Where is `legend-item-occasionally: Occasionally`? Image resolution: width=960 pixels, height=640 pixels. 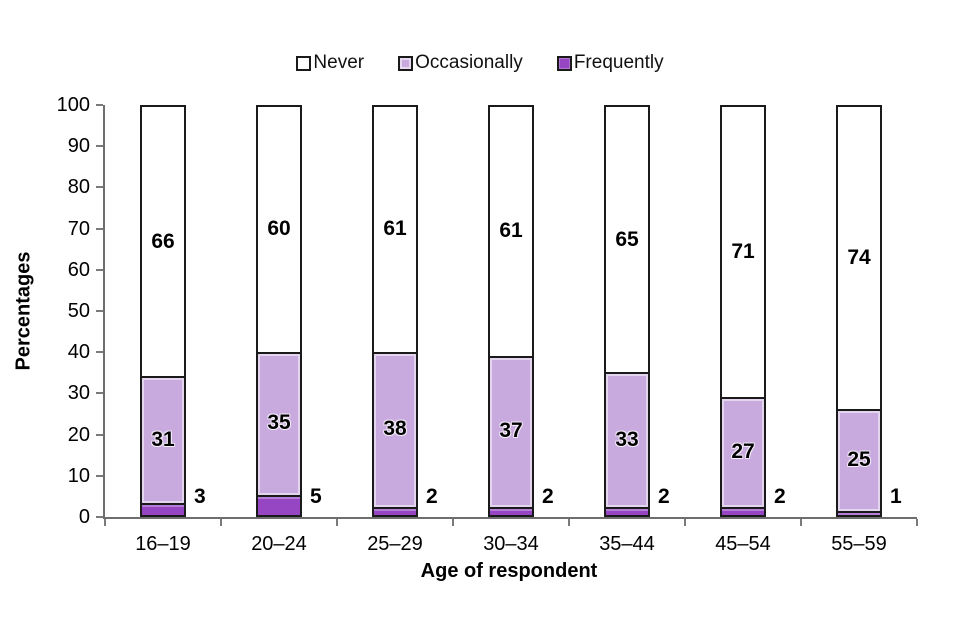 legend-item-occasionally: Occasionally is located at coordinates (460, 63).